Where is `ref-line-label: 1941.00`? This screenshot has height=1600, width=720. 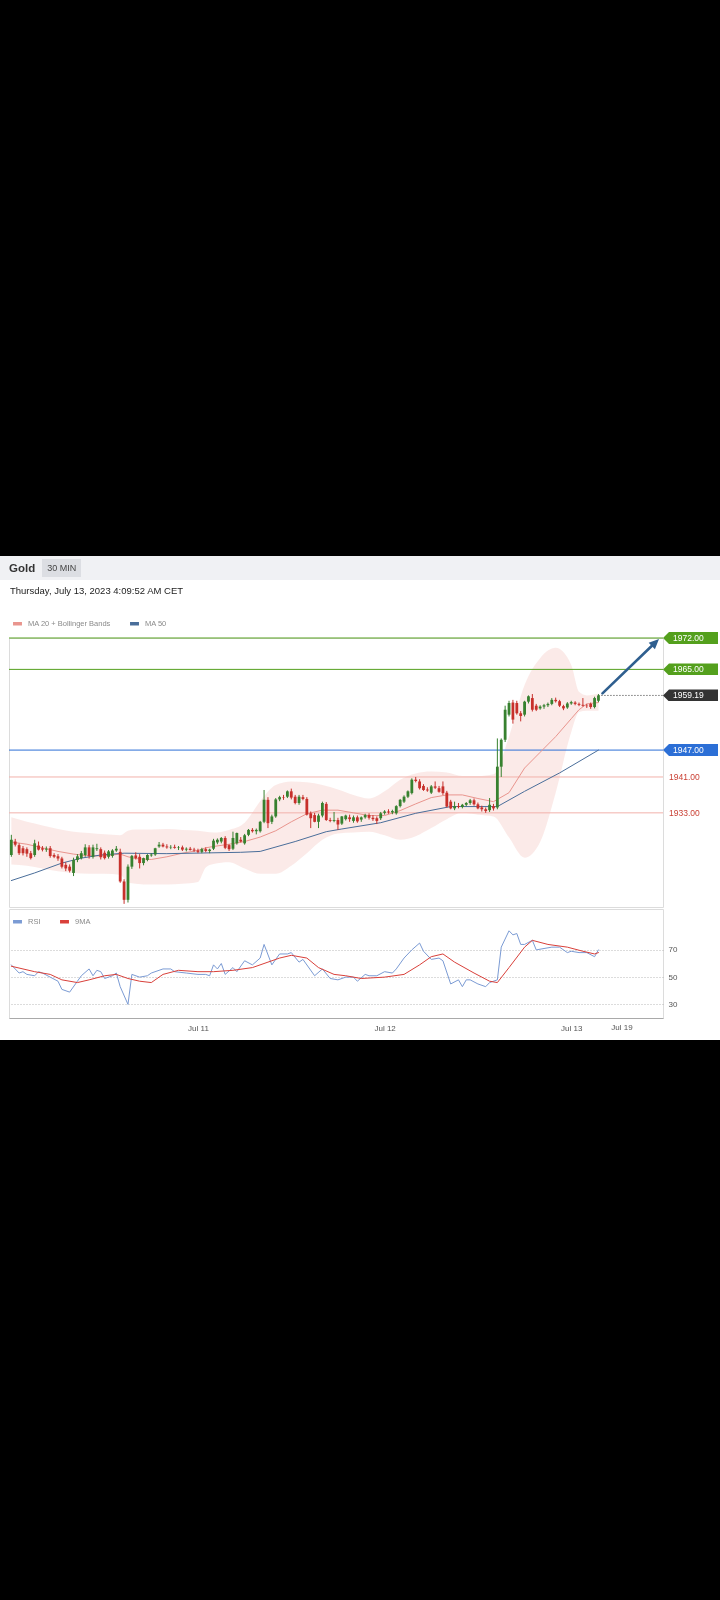 ref-line-label: 1941.00 is located at coordinates (684, 776).